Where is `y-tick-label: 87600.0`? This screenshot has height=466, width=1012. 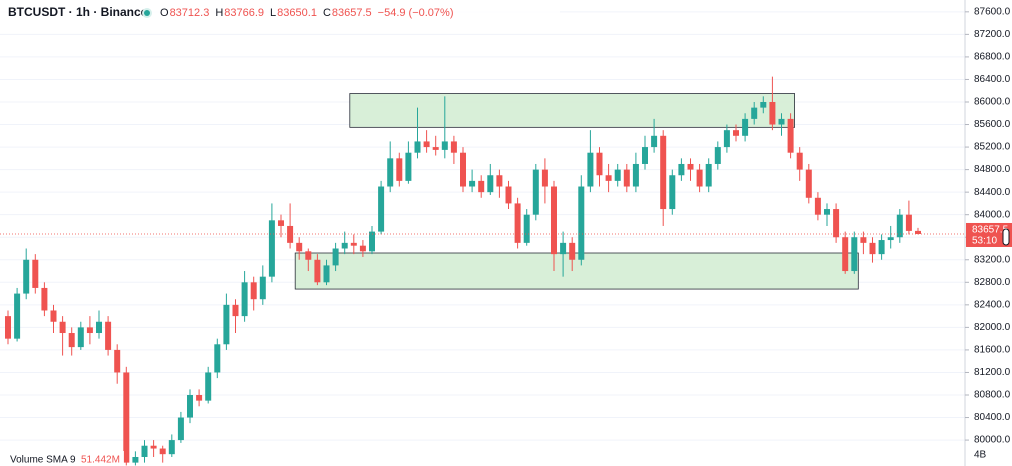 y-tick-label: 87600.0 is located at coordinates (992, 11).